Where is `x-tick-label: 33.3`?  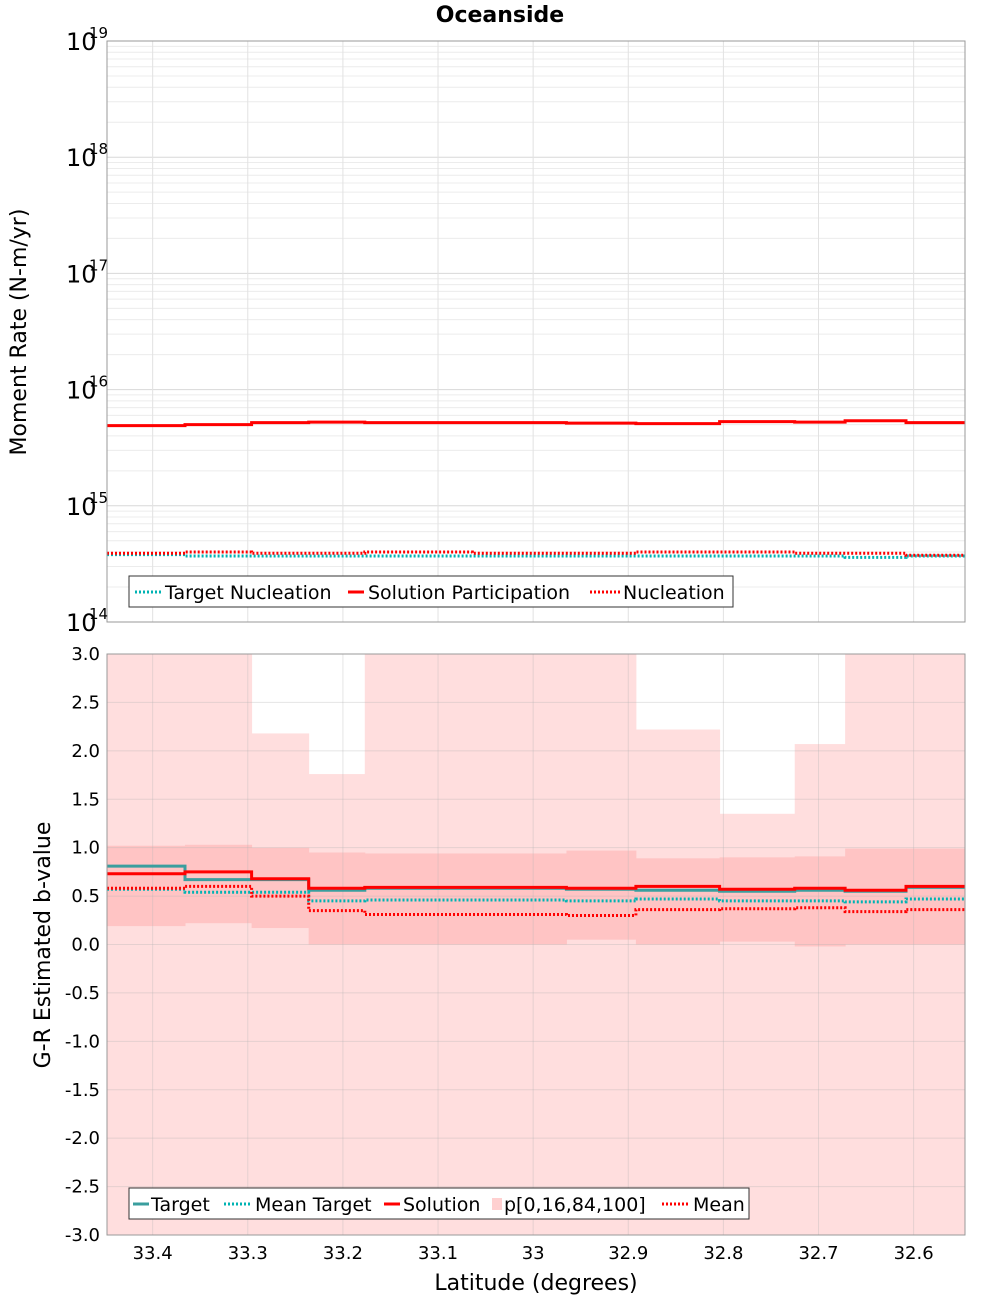
x-tick-label: 33.3 is located at coordinates (248, 1253).